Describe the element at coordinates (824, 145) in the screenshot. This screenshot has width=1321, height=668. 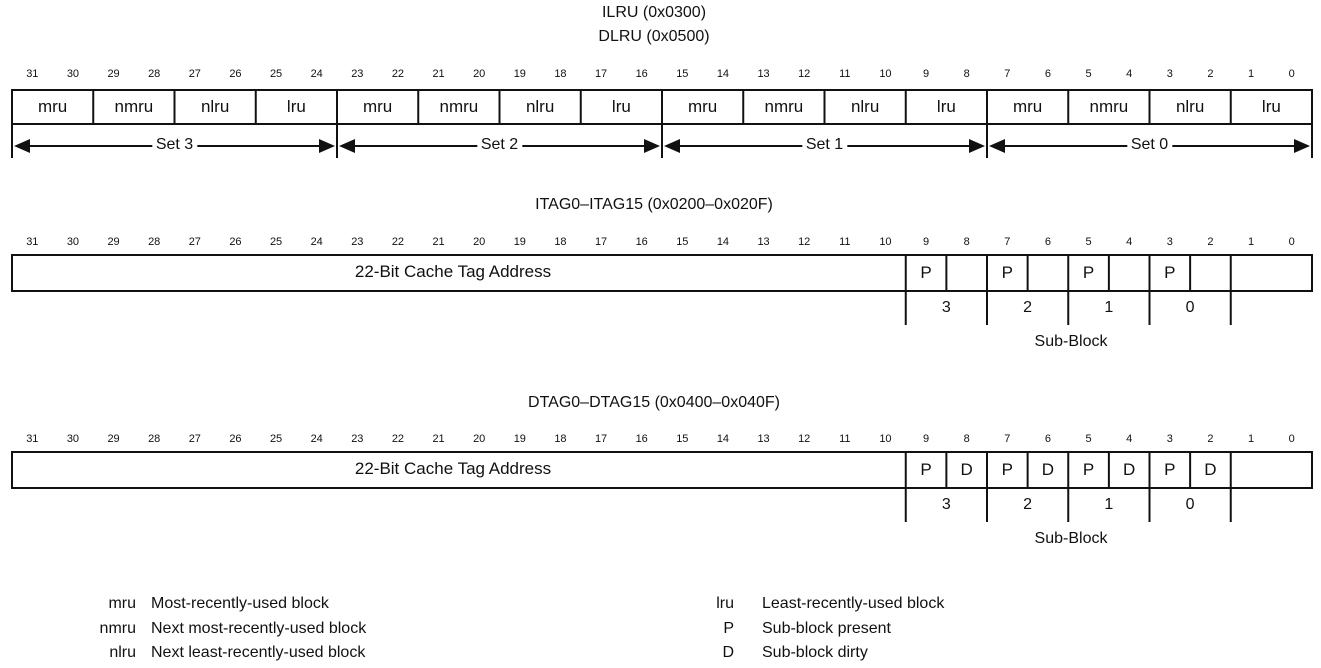
I see `set-label: Set 1` at that location.